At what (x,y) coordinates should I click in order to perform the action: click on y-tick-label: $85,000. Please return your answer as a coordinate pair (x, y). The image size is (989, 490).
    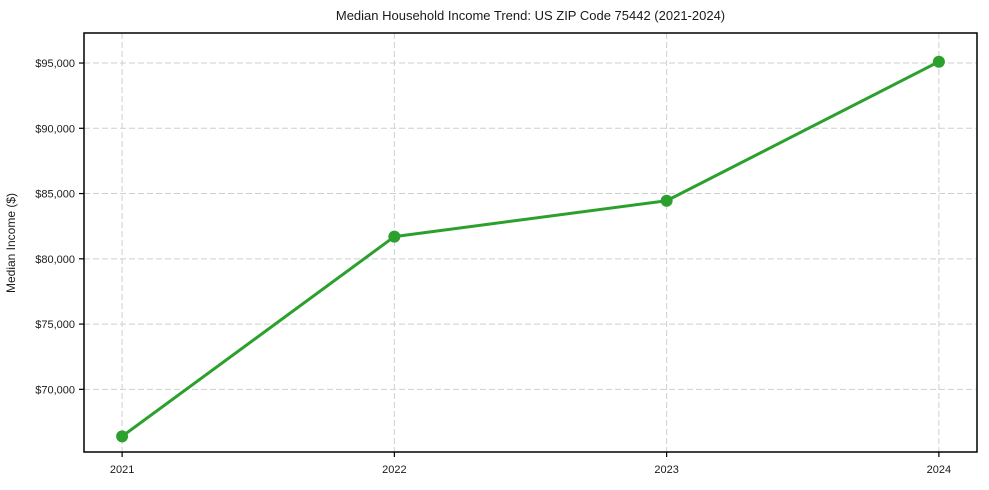
    Looking at the image, I should click on (55, 195).